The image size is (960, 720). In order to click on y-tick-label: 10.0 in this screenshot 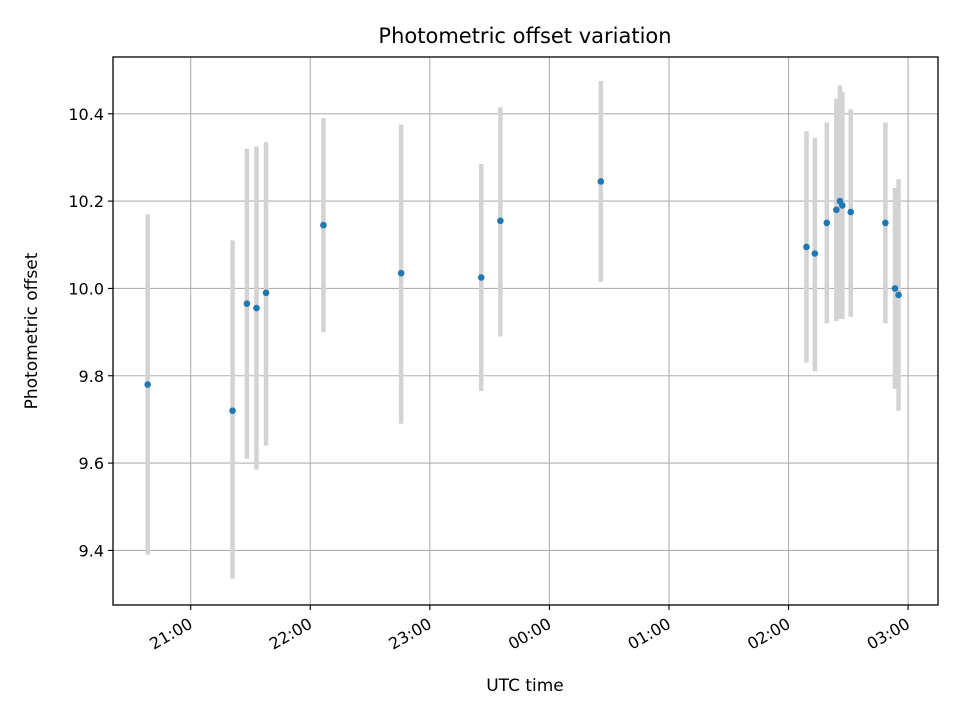, I will do `click(86, 288)`.